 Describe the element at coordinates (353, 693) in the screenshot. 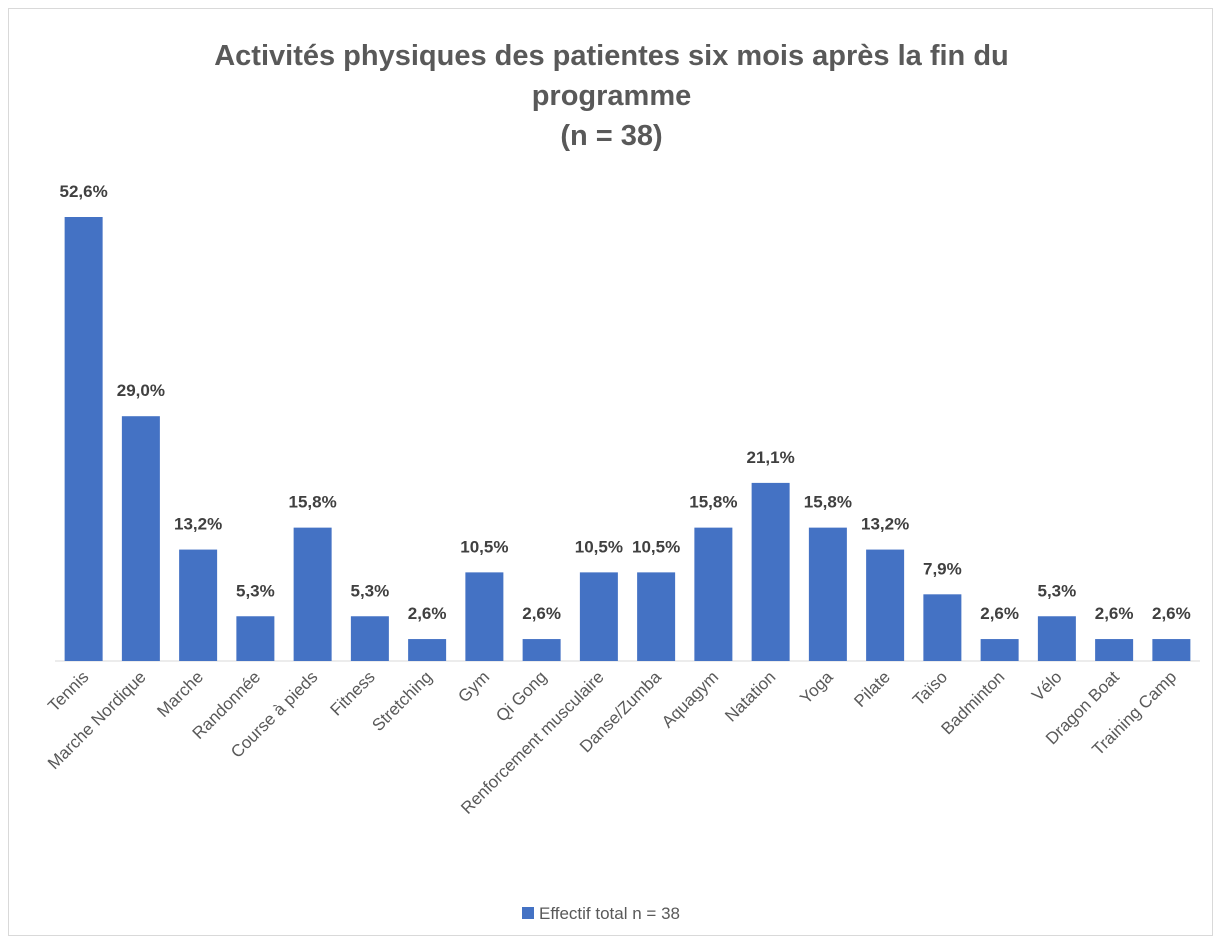

I see `x-tick-label: Fitness` at that location.